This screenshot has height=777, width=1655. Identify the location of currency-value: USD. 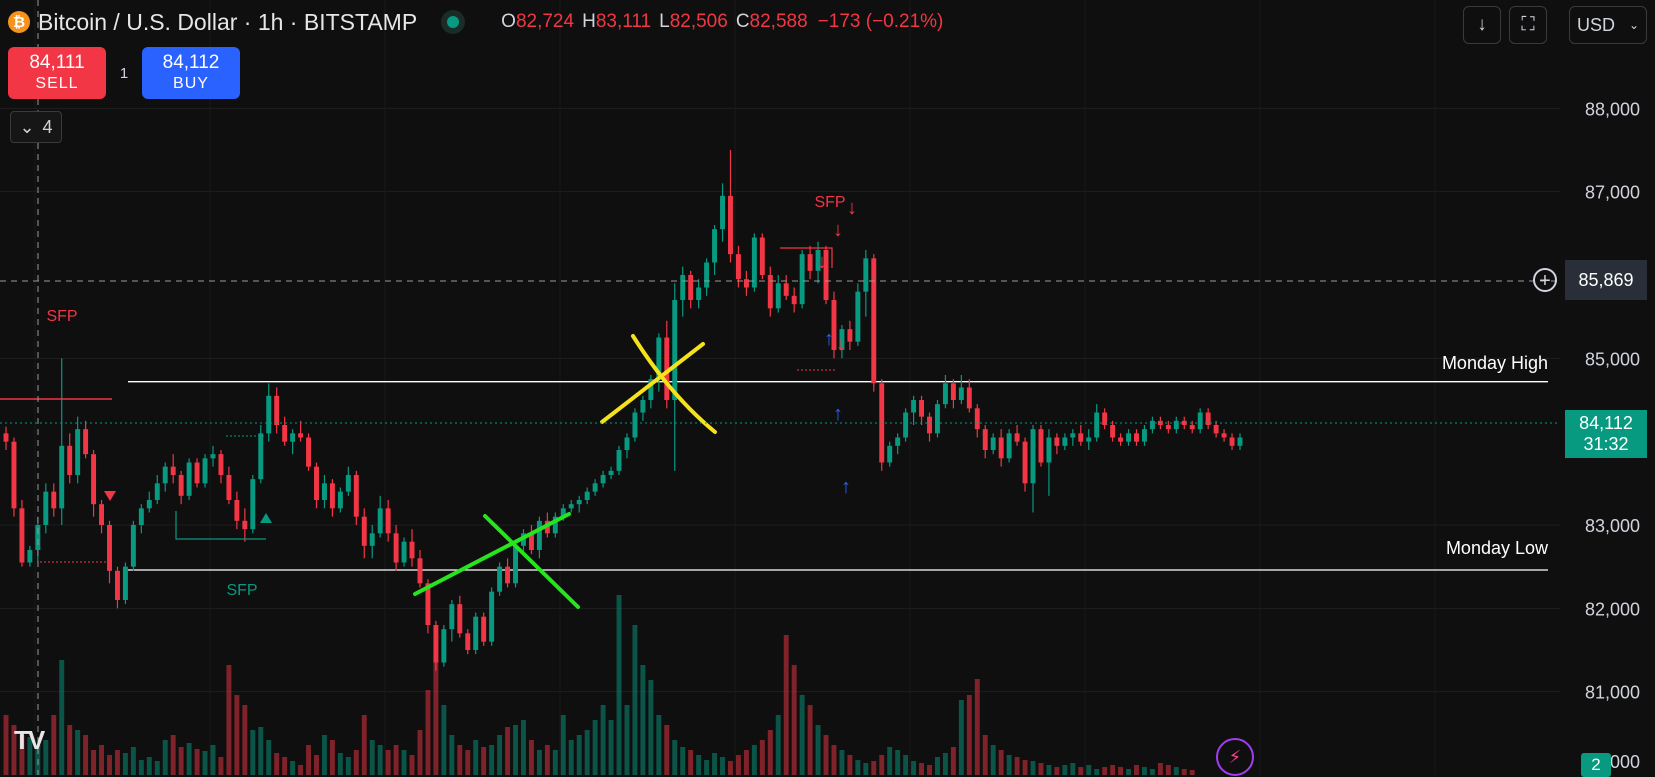
(1595, 24).